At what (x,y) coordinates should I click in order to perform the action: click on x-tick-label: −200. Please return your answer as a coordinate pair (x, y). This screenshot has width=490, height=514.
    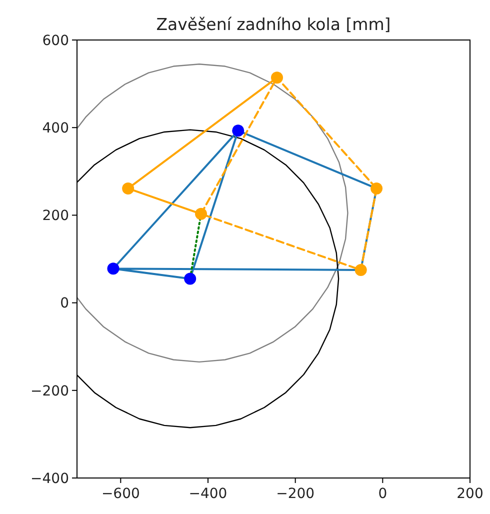
    Looking at the image, I should click on (295, 494).